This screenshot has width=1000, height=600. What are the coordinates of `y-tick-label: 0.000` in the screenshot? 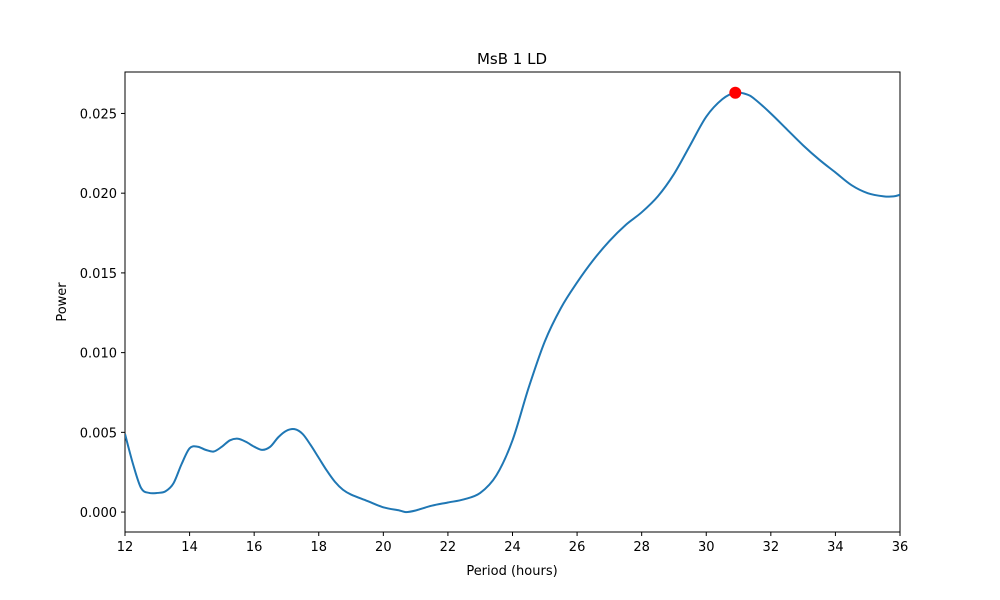 It's located at (98, 513).